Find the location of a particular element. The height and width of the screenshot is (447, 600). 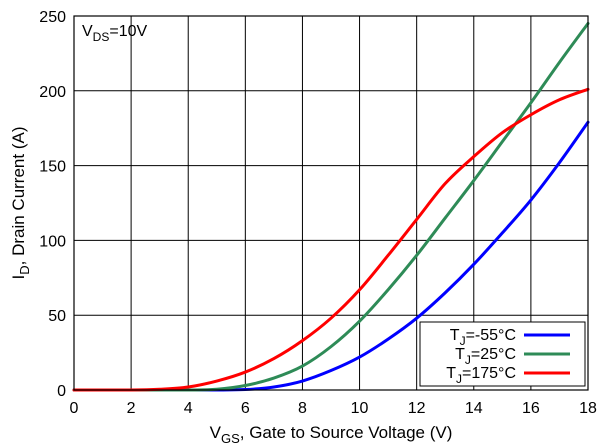

x-tick-label: 4 is located at coordinates (188, 408).